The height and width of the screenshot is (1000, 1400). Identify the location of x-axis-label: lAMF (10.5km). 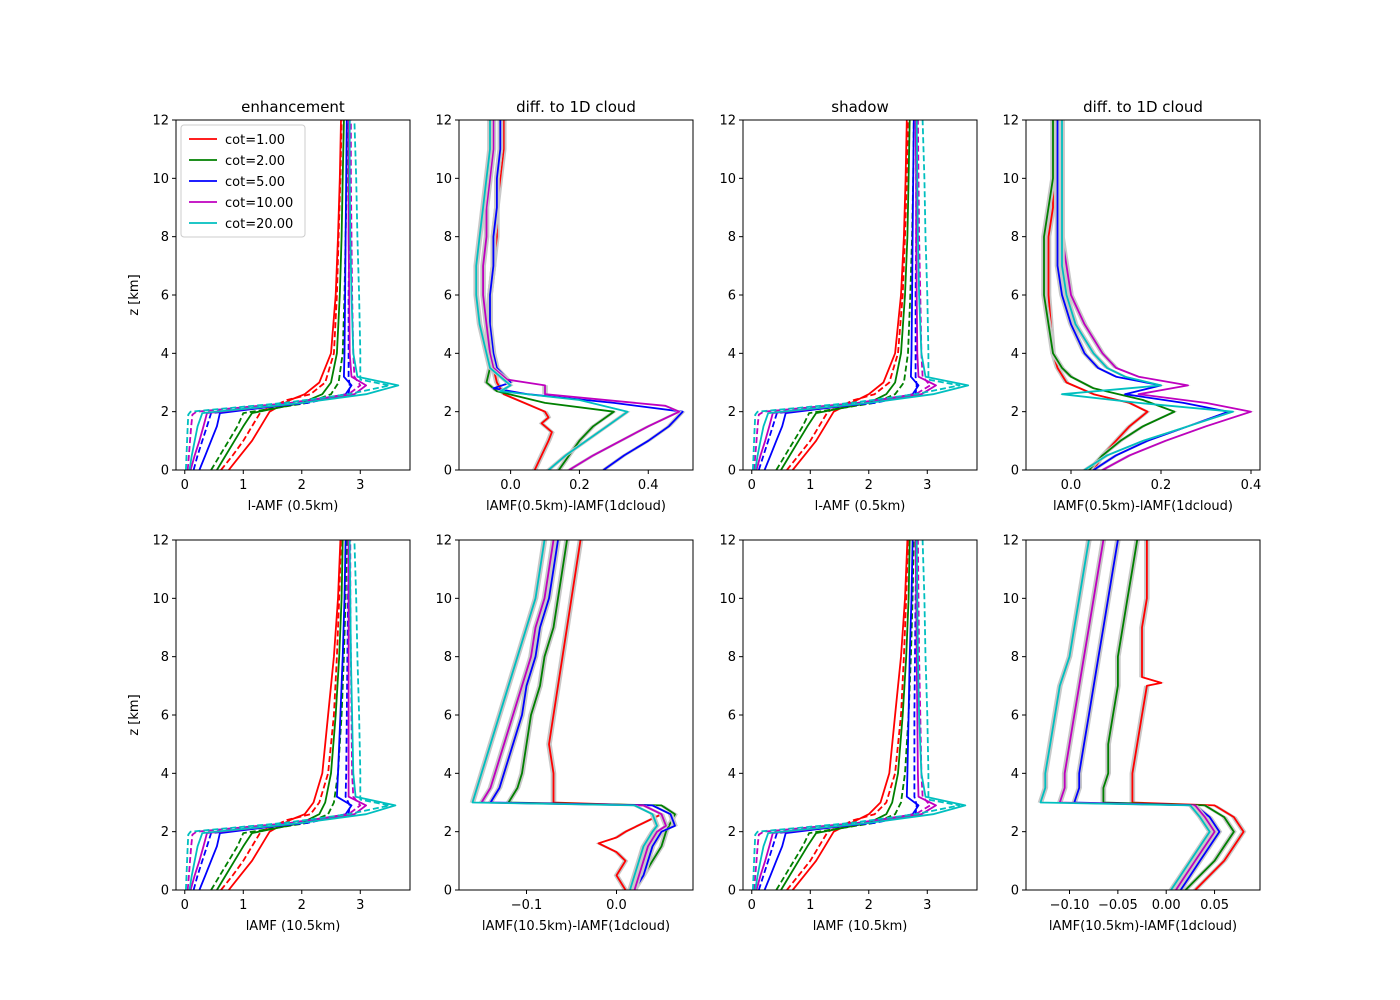
(860, 926).